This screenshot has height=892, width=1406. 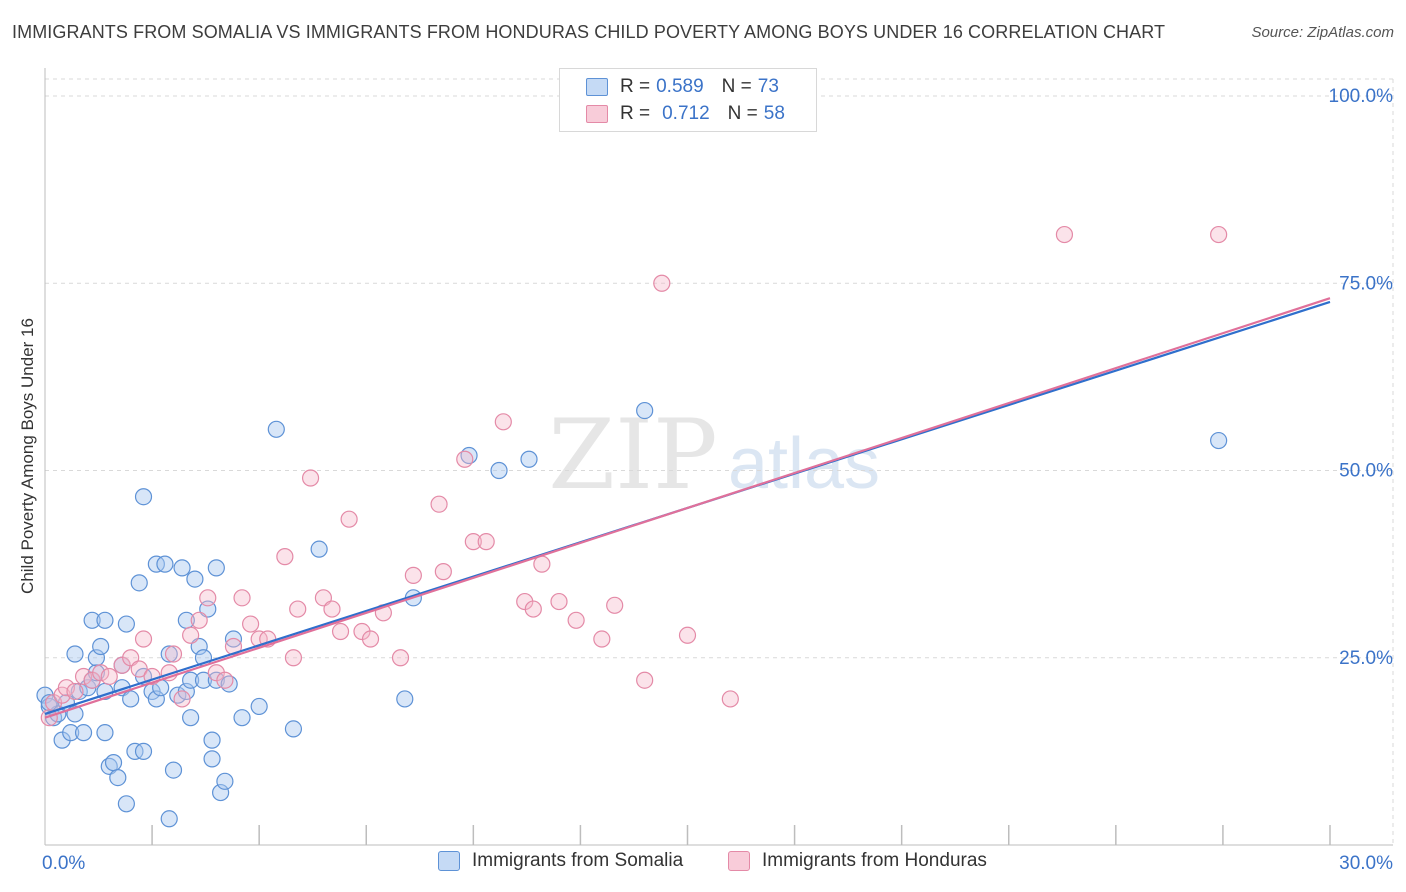 What do you see at coordinates (27, 456) in the screenshot?
I see `y-axis-label: Child Poverty Among Boys Under 16` at bounding box center [27, 456].